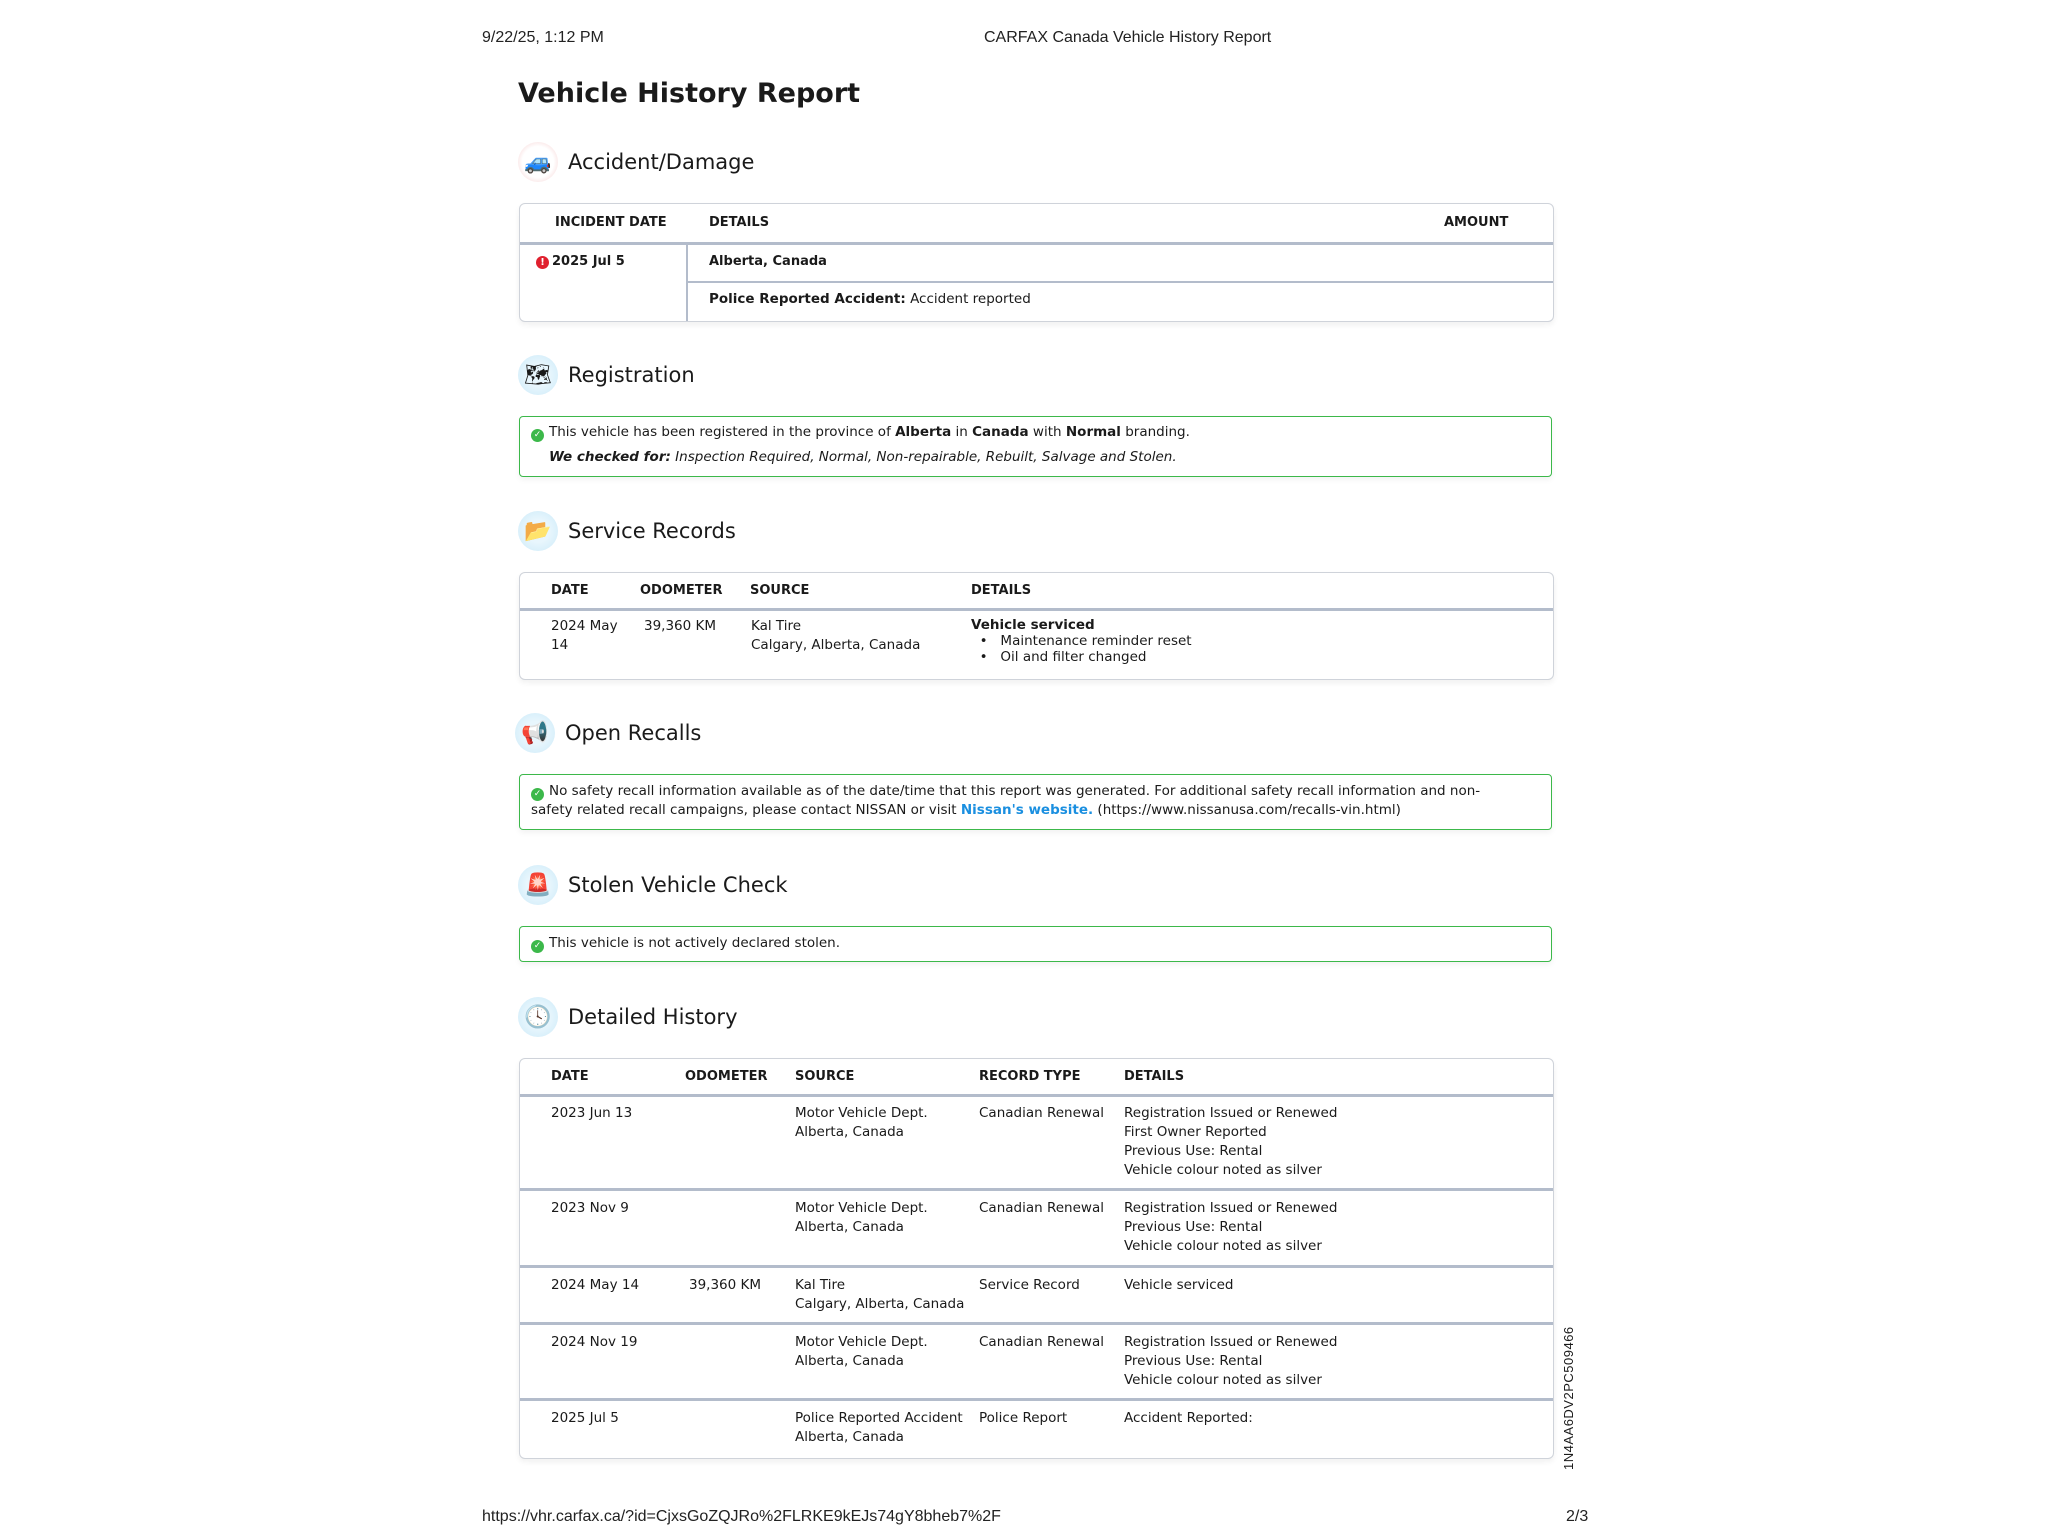 Image resolution: width=2048 pixels, height=1536 pixels. Describe the element at coordinates (661, 162) in the screenshot. I see `heading-text: Accident/Damage` at that location.